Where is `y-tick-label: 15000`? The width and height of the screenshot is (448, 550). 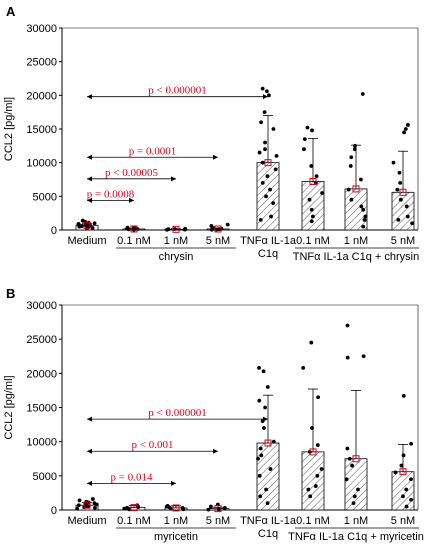
y-tick-label: 15000 is located at coordinates (41, 130).